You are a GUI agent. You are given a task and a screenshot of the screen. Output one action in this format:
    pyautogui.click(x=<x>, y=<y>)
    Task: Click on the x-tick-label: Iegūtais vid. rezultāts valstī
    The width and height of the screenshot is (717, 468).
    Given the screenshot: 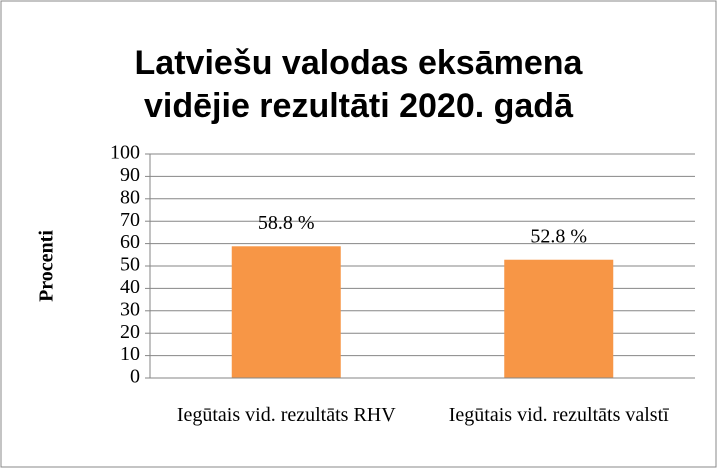 What is the action you would take?
    pyautogui.click(x=558, y=415)
    